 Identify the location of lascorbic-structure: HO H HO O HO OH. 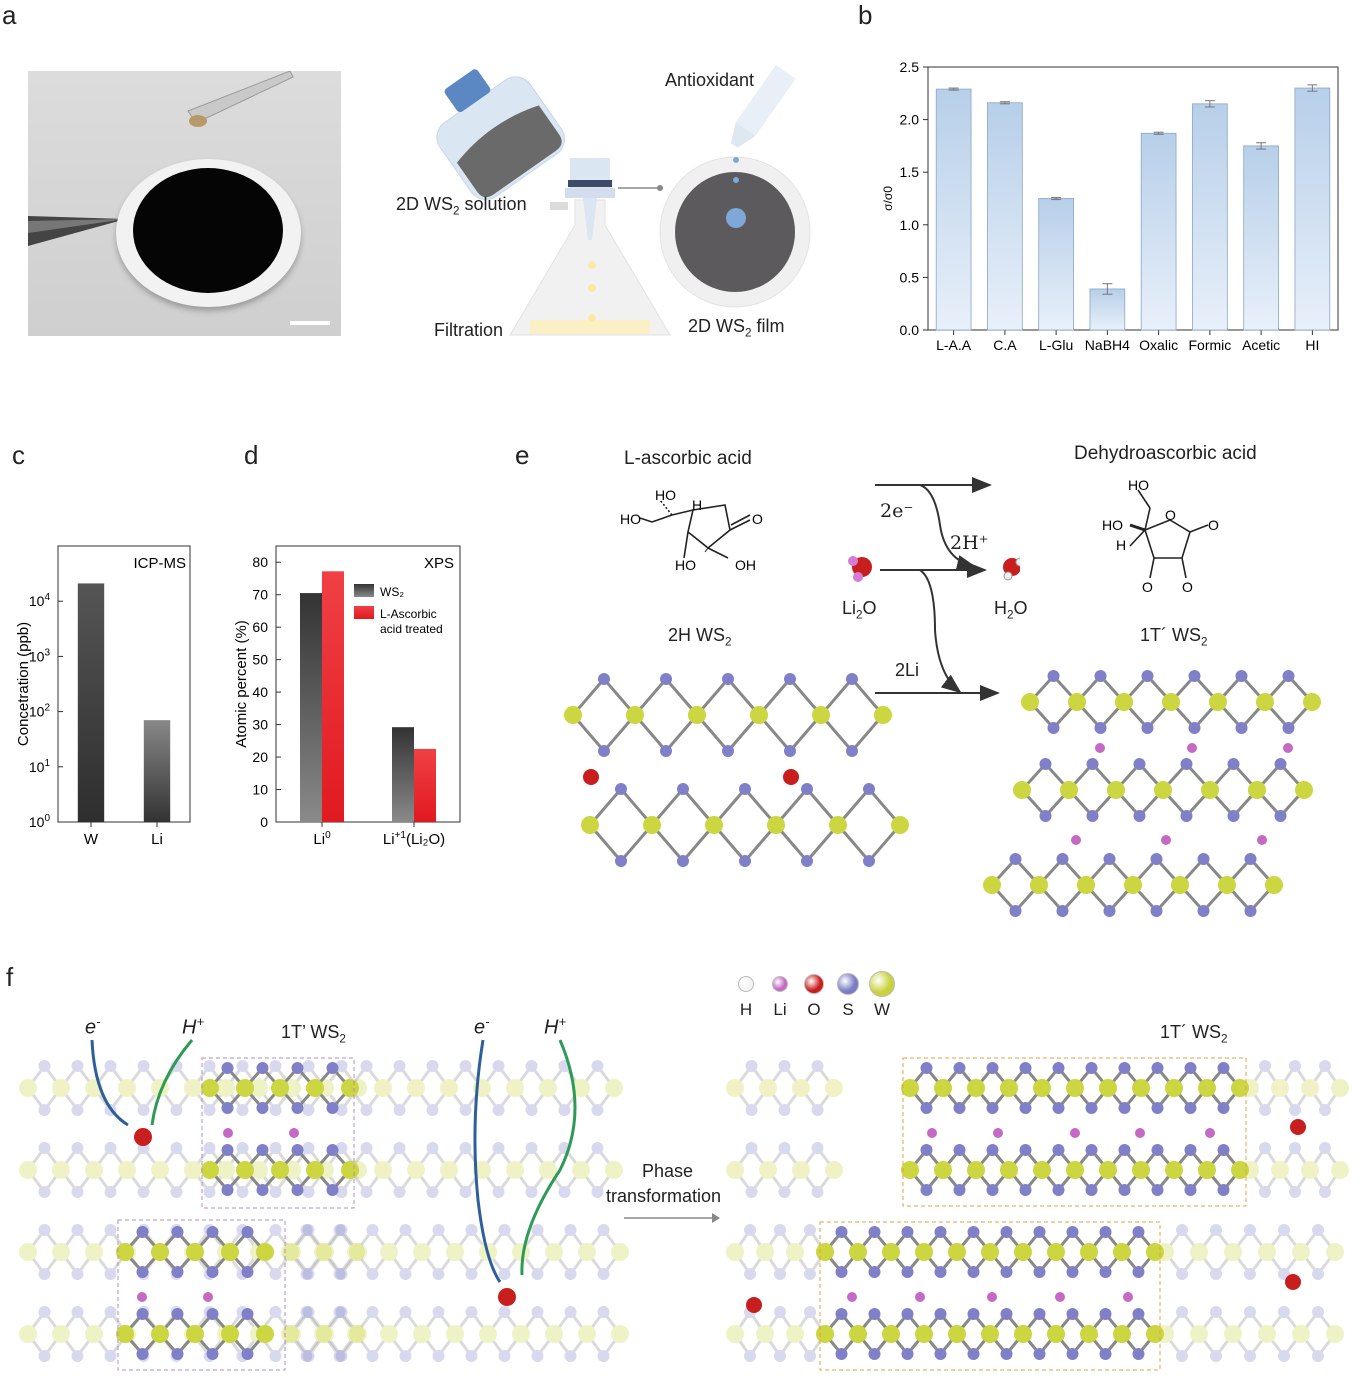
(691, 530).